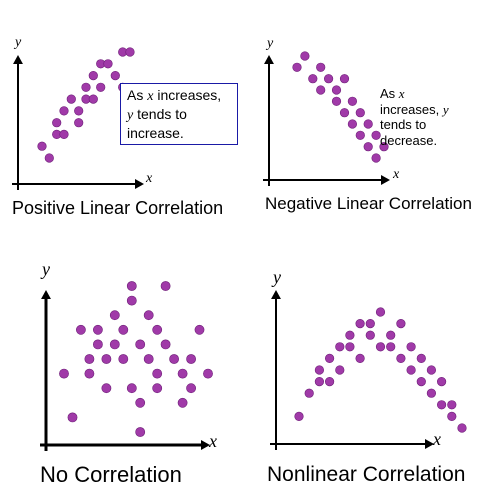  What do you see at coordinates (368, 203) in the screenshot?
I see `caption-negative: Negative Linear Correlation` at bounding box center [368, 203].